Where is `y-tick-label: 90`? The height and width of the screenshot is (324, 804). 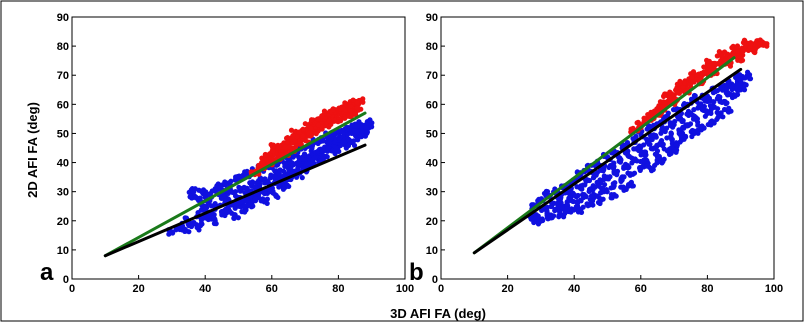 y-tick-label: 90 is located at coordinates (432, 18).